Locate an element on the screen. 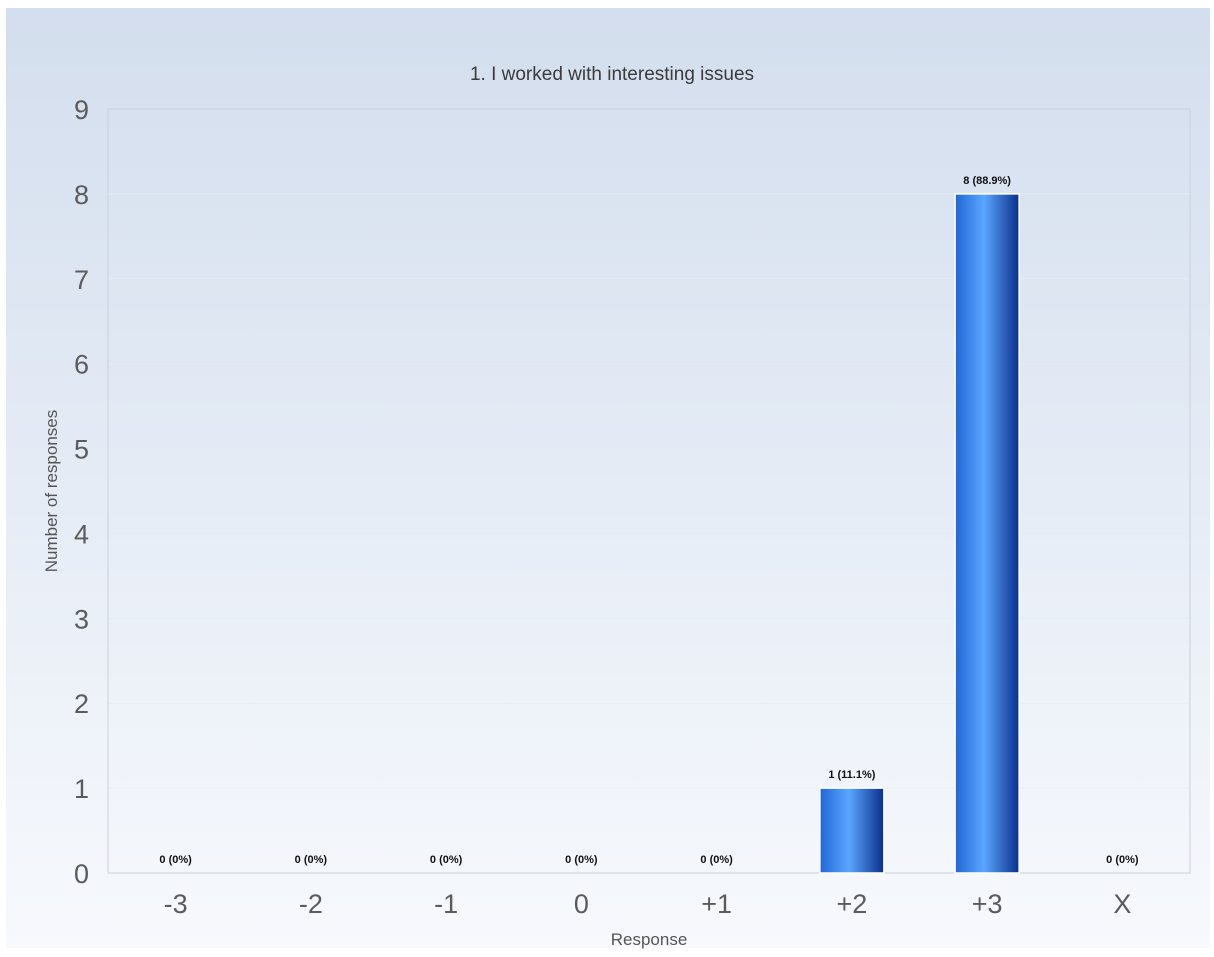 The width and height of the screenshot is (1214, 957). x-tick-label: +2 is located at coordinates (851, 904).